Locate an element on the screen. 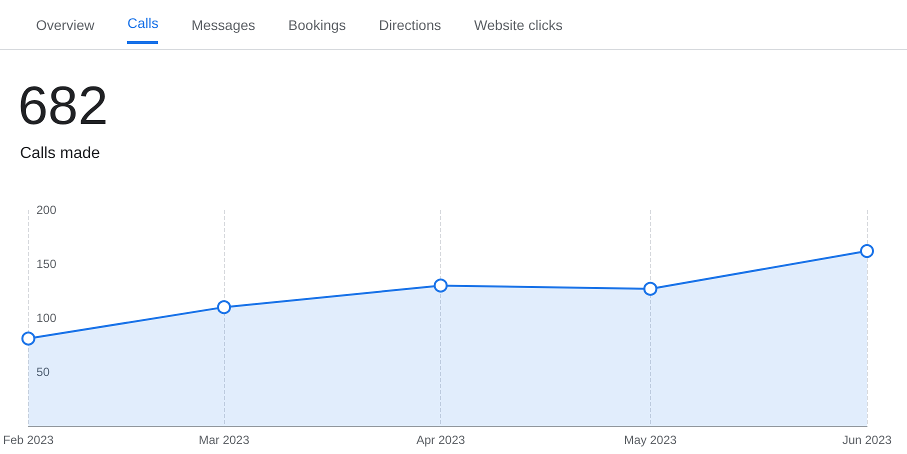 The width and height of the screenshot is (907, 454). x-tick-label: Jun 2023 is located at coordinates (867, 440).